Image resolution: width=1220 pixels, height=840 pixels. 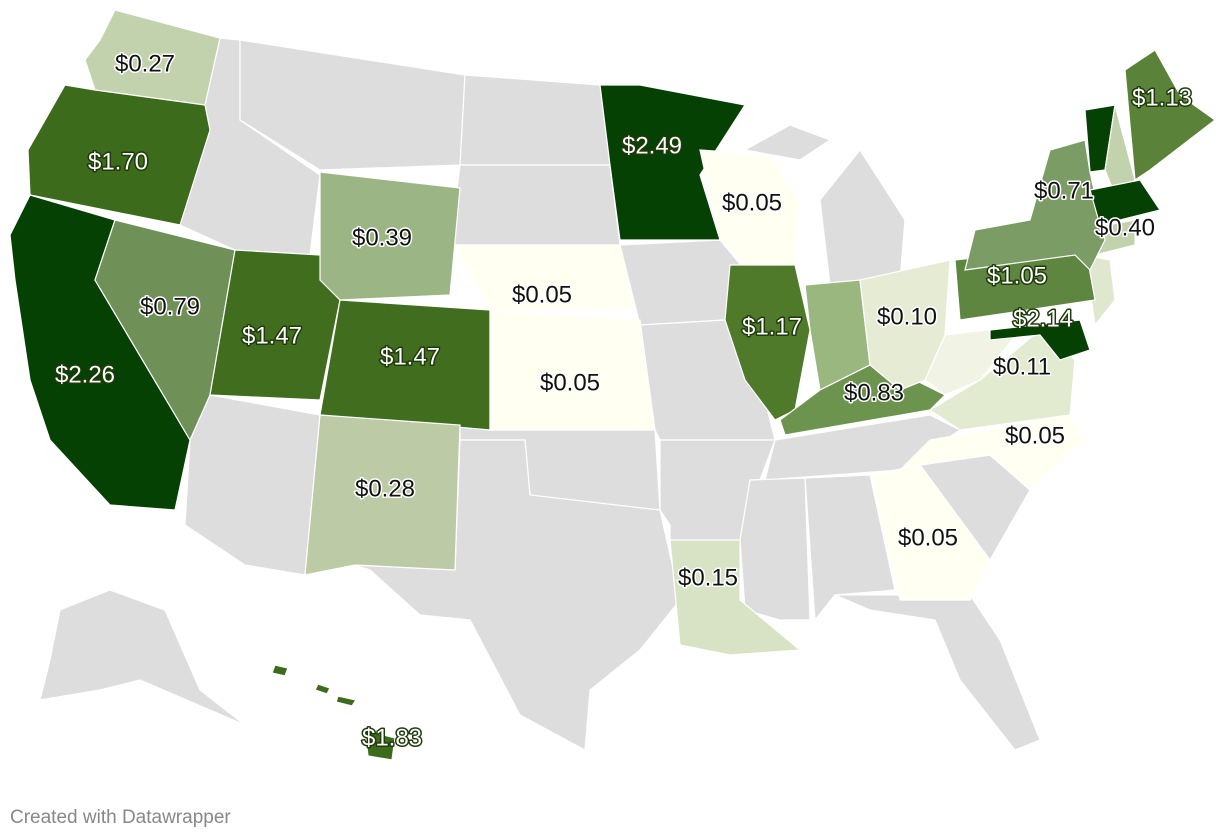 What do you see at coordinates (118, 161) in the screenshot?
I see `value-label: $1.70` at bounding box center [118, 161].